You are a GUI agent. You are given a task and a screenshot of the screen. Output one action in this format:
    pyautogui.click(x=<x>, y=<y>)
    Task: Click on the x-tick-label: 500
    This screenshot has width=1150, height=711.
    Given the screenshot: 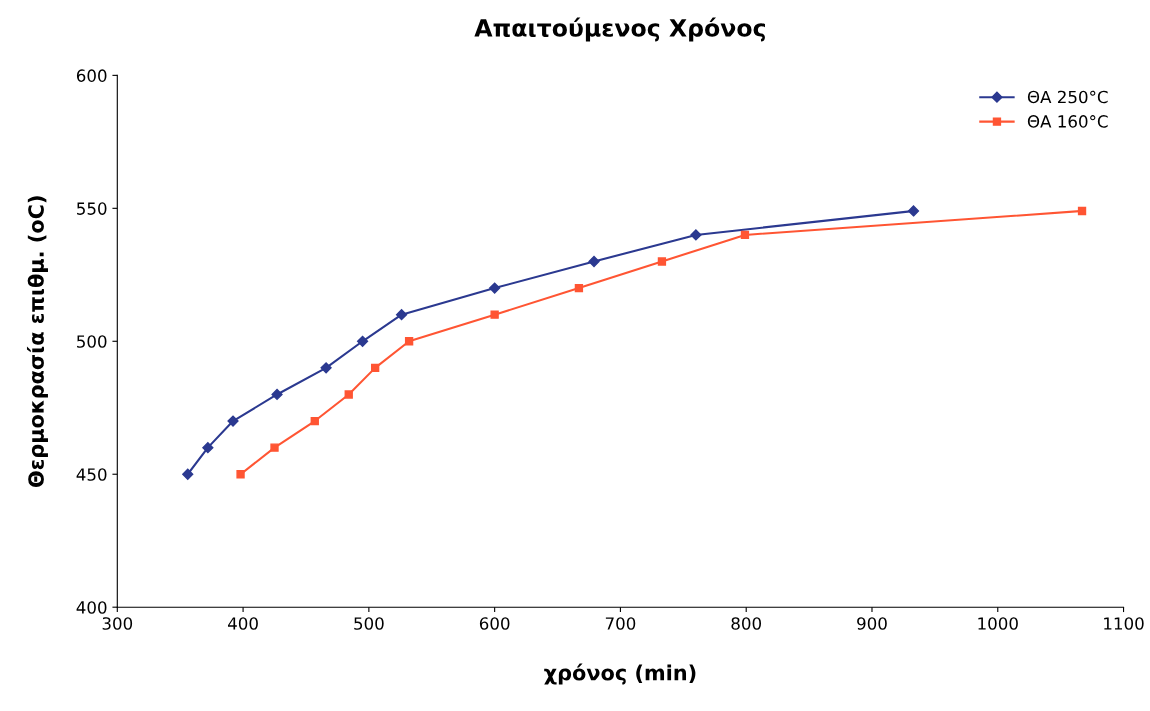 What is the action you would take?
    pyautogui.click(x=369, y=623)
    